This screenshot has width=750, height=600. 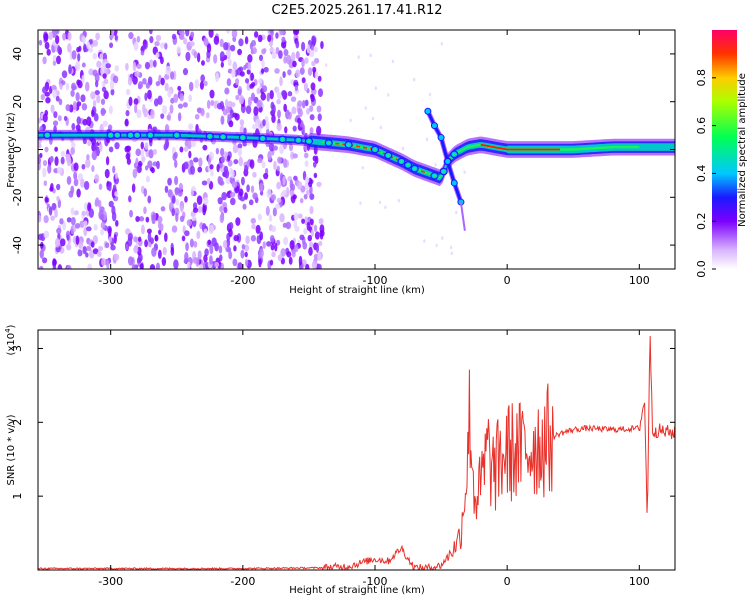 What do you see at coordinates (401, 161) in the screenshot?
I see `ridge-blob-core` at bounding box center [401, 161].